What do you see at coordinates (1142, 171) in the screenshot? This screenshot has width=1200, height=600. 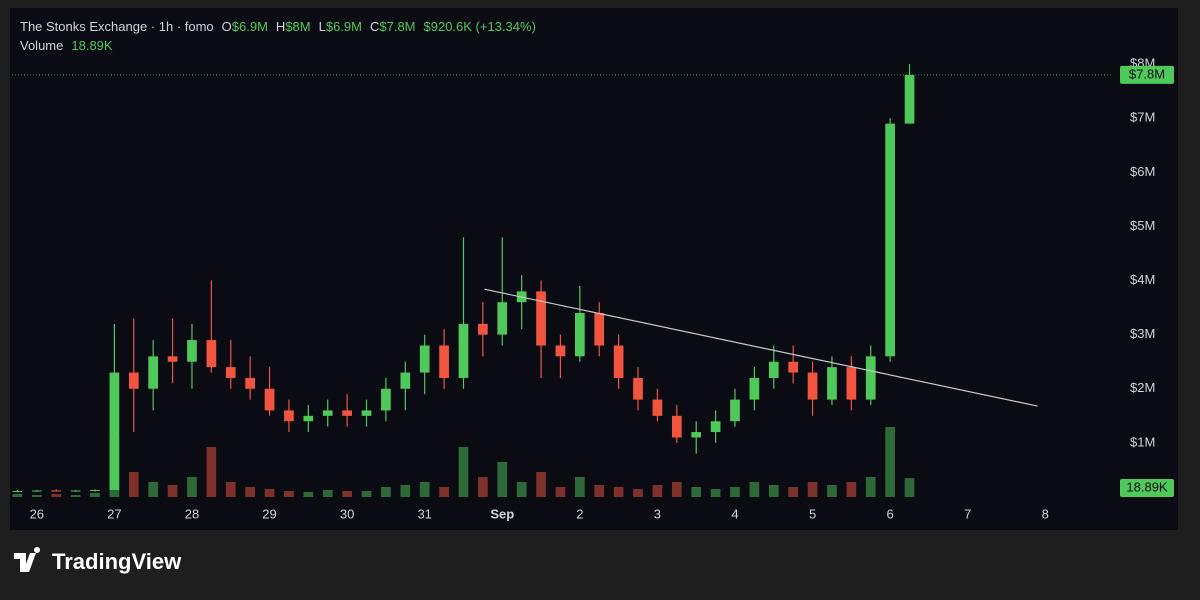 I see `y-tick-label: $6M` at bounding box center [1142, 171].